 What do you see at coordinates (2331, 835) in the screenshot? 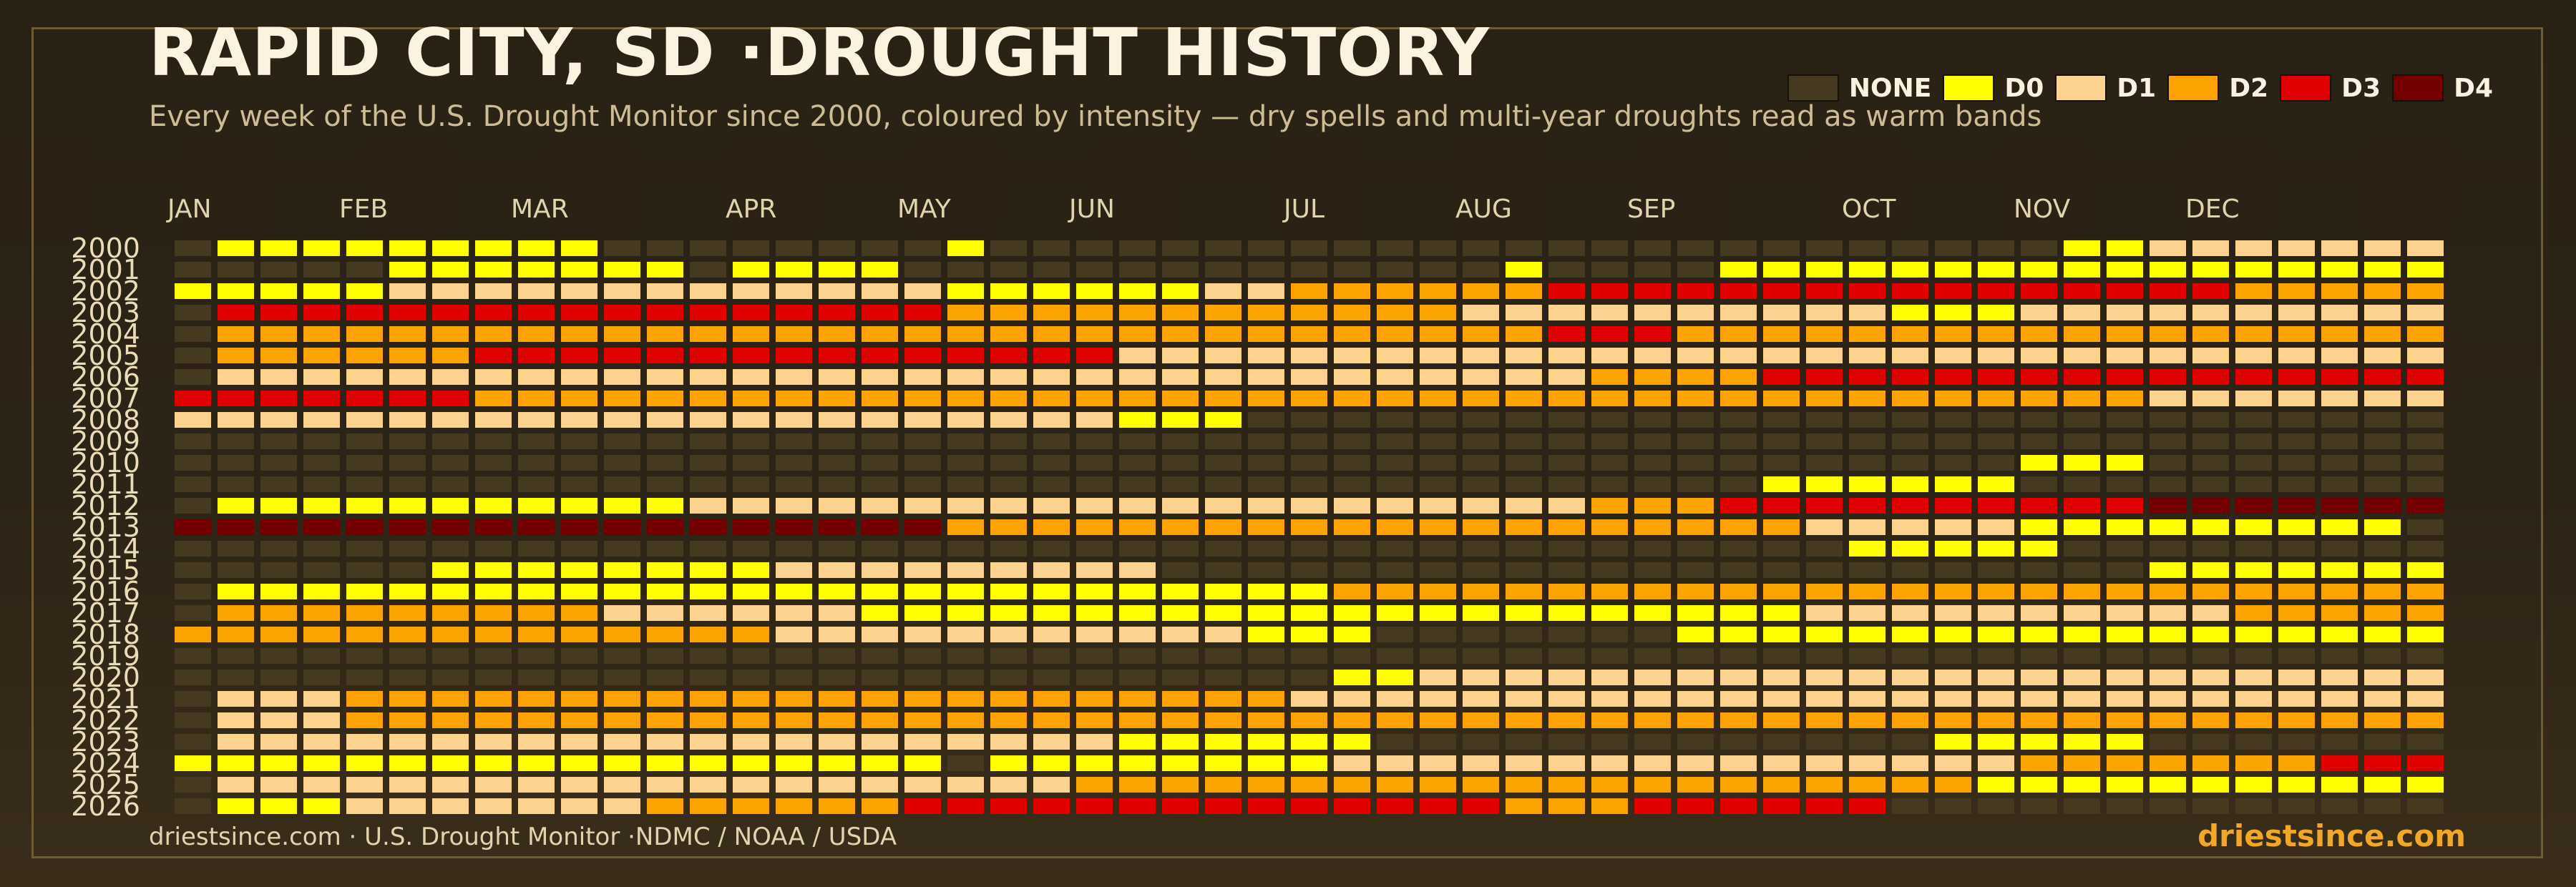
I see `brand-link: driestsince.com` at bounding box center [2331, 835].